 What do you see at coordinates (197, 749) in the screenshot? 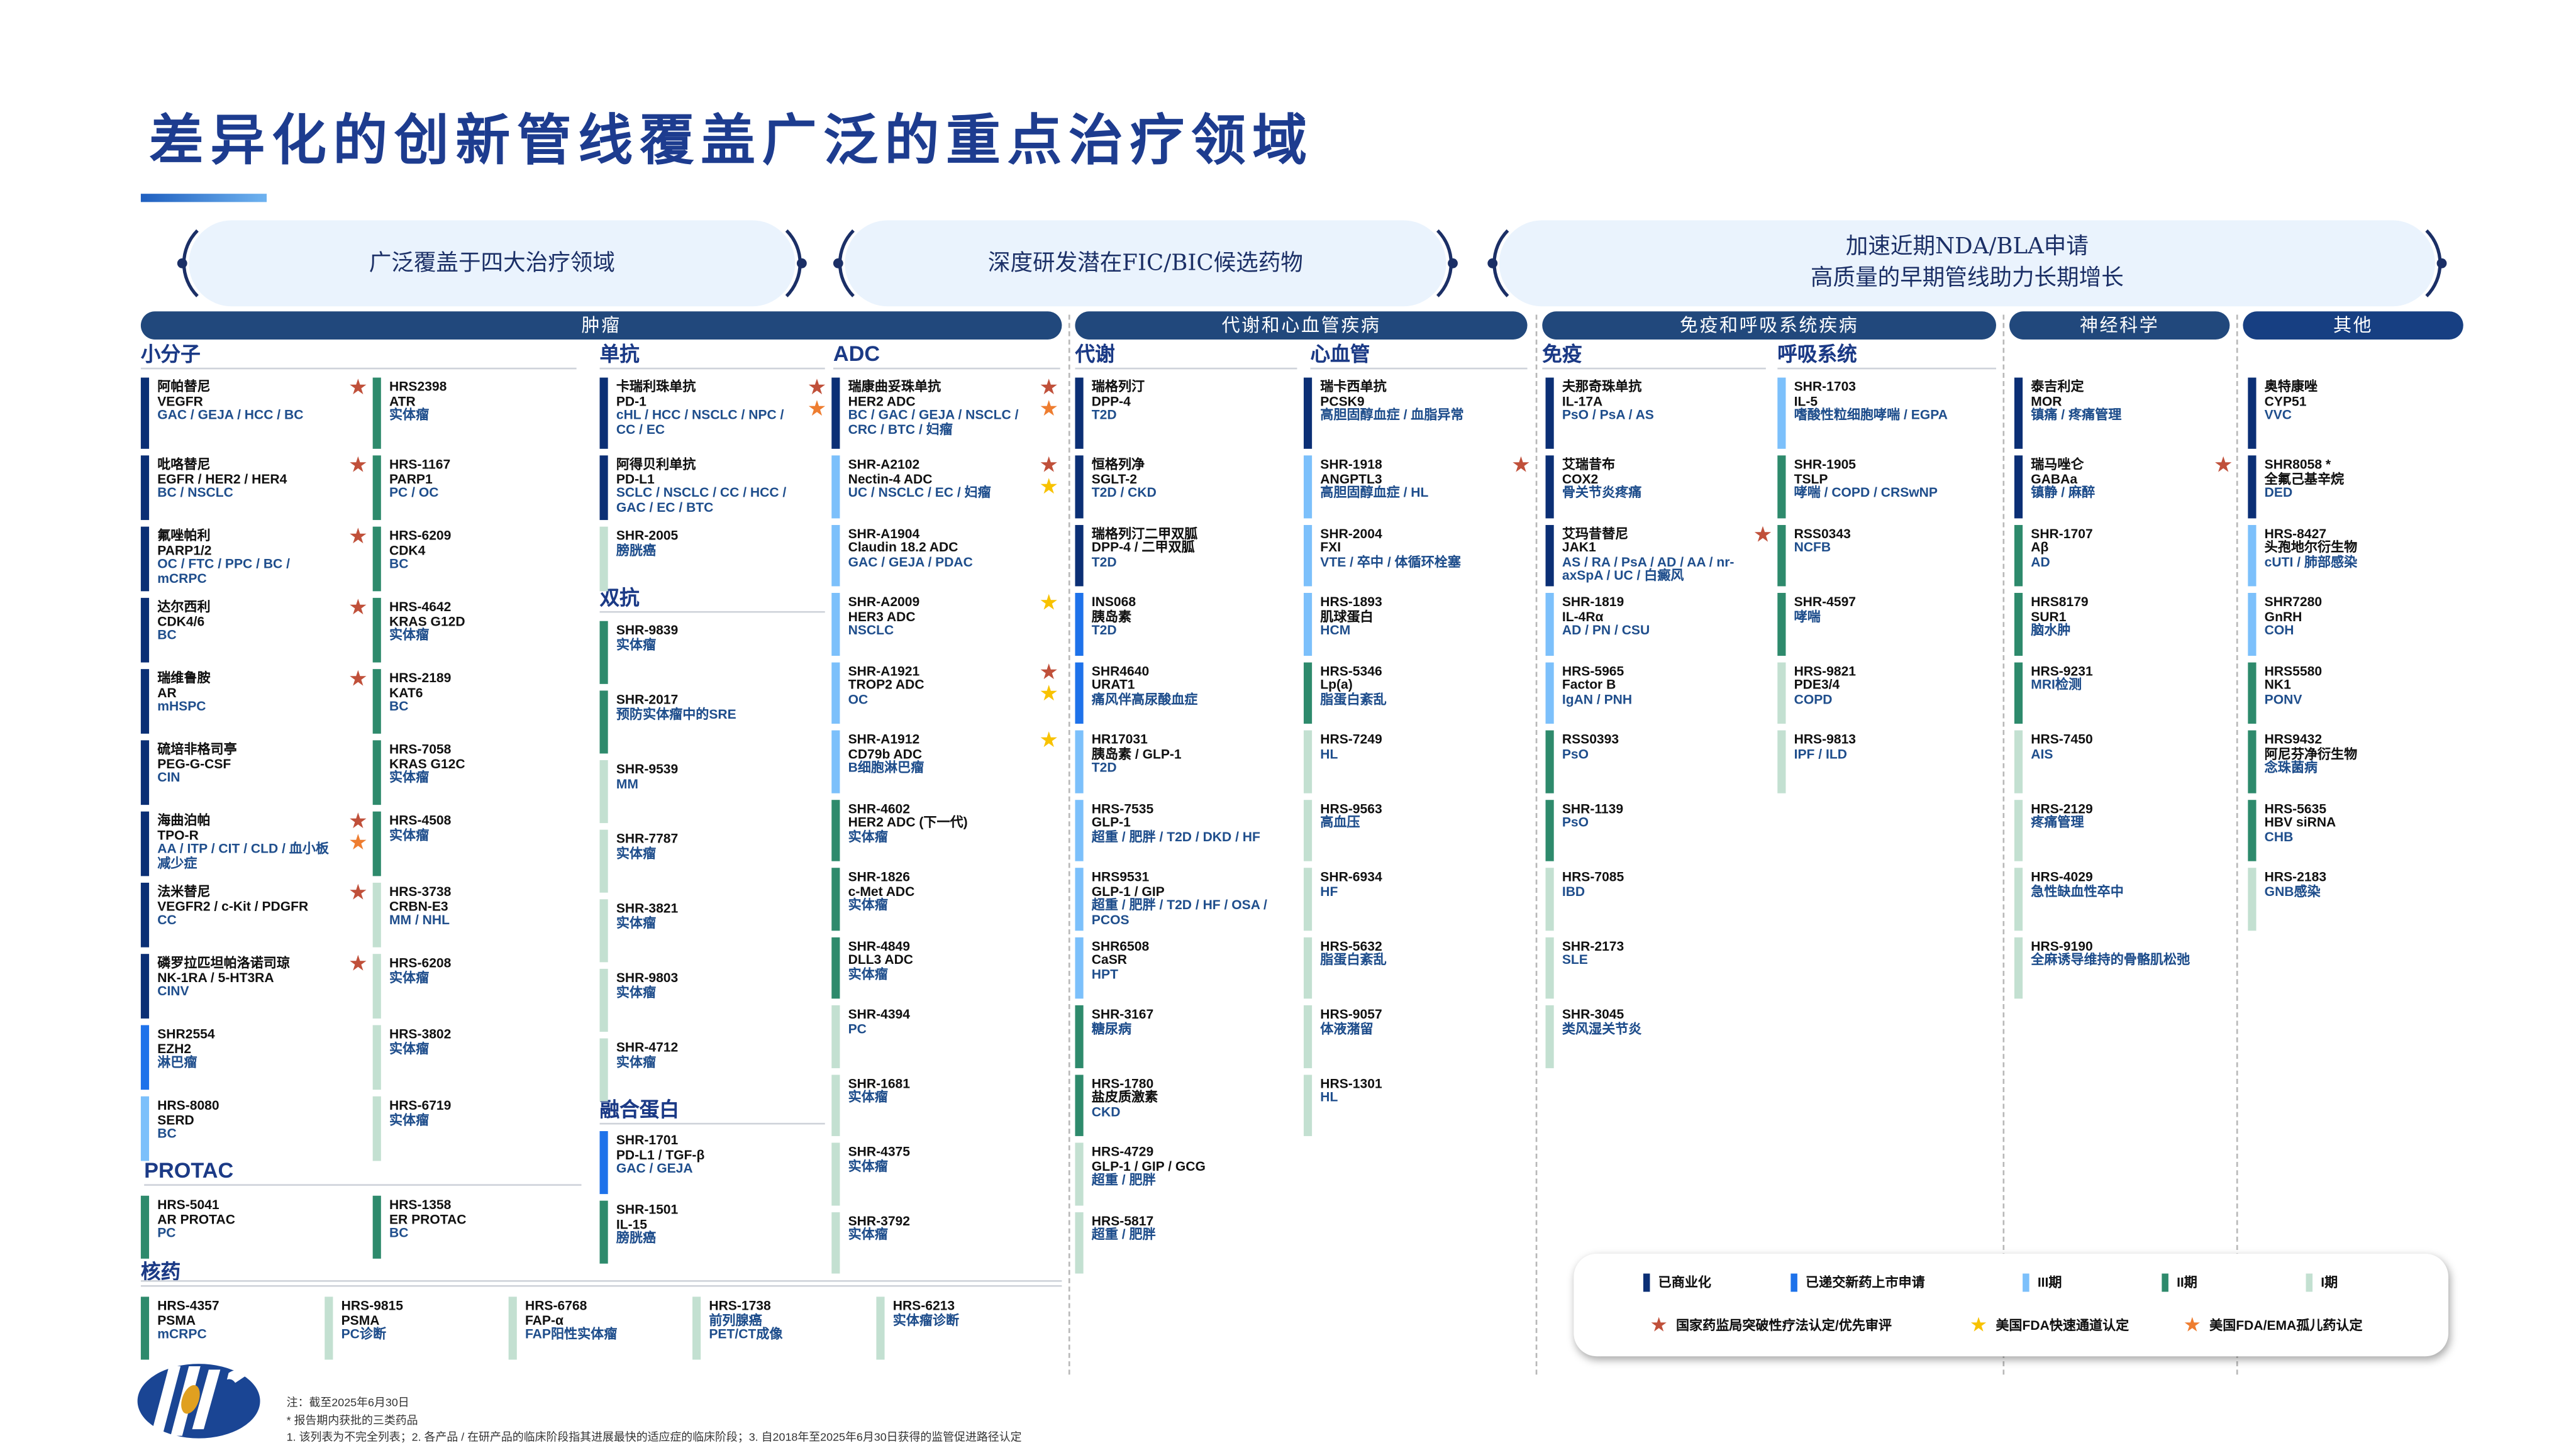
I see `drug-name: 硫培非格司亭` at bounding box center [197, 749].